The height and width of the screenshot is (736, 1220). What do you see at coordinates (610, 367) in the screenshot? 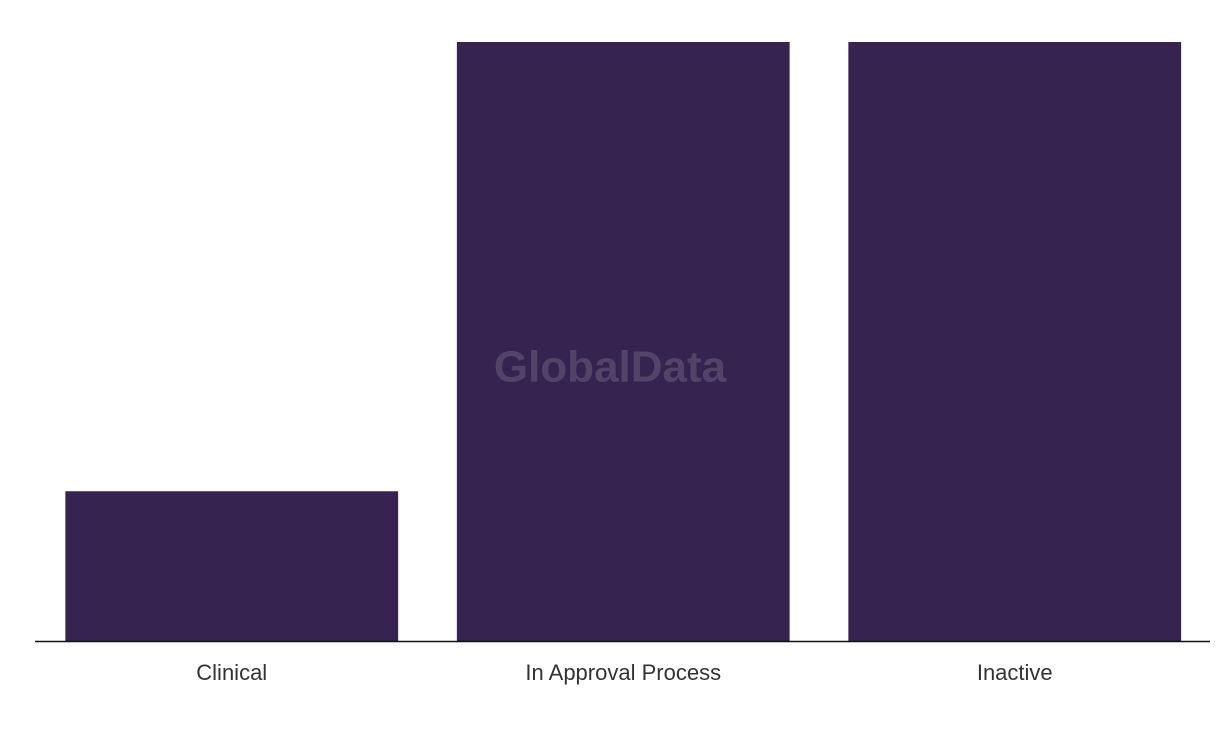
I see `watermark: GlobalData` at bounding box center [610, 367].